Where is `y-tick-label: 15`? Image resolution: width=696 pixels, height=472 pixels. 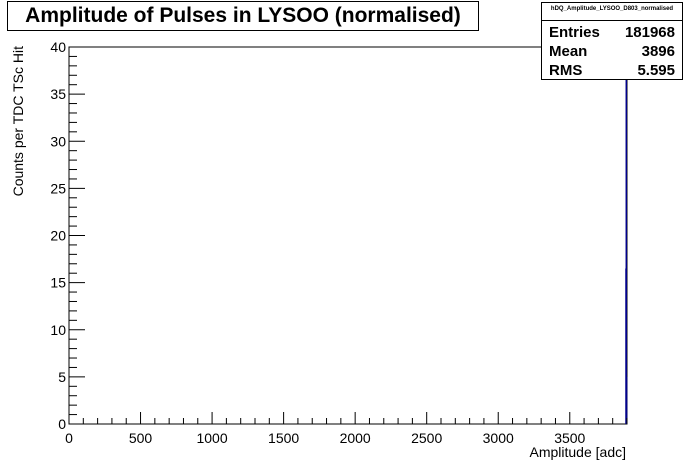
y-tick-label: 15 is located at coordinates (58, 283).